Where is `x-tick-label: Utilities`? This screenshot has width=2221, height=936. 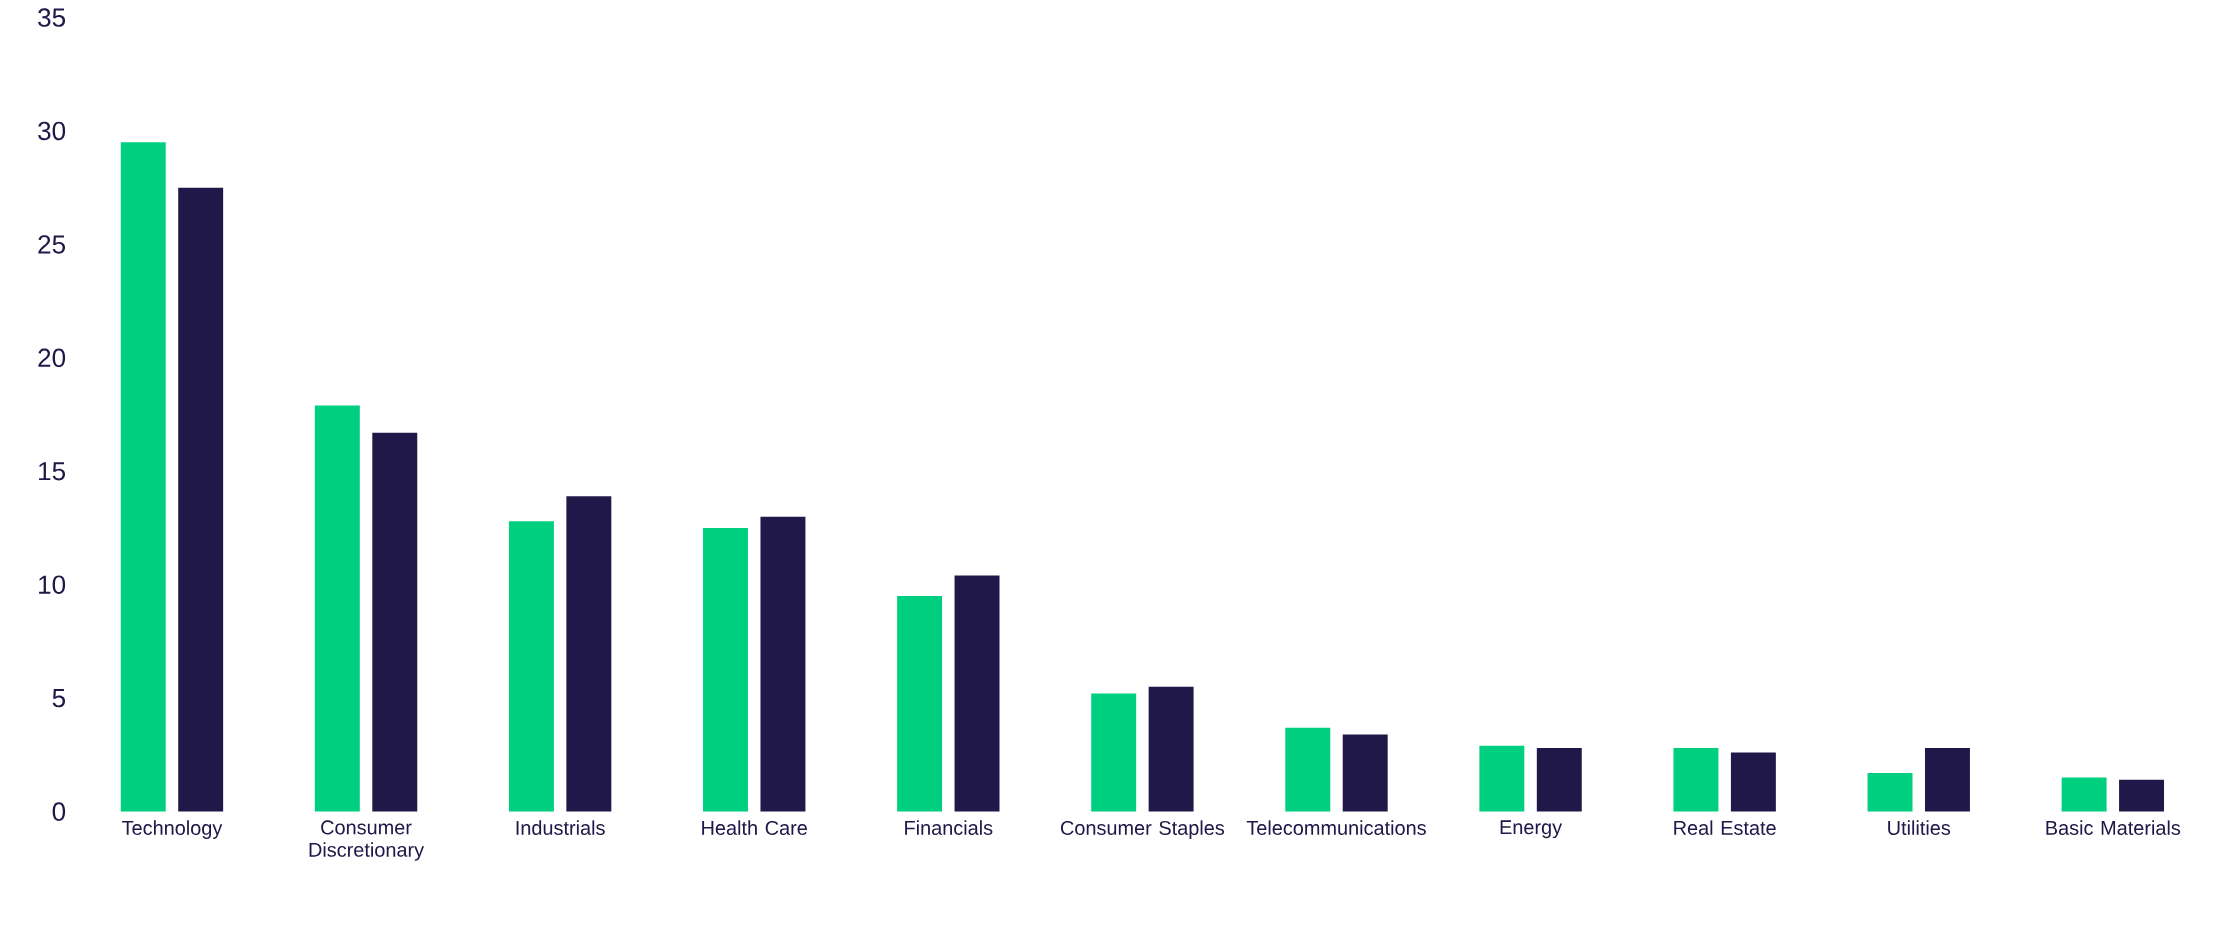 x-tick-label: Utilities is located at coordinates (1919, 827).